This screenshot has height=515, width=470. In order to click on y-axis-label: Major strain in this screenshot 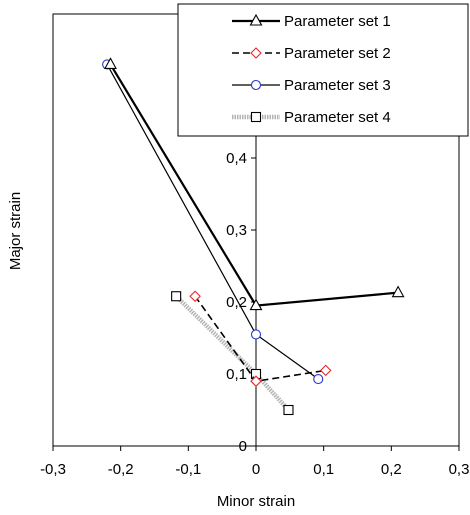, I will do `click(15, 231)`.